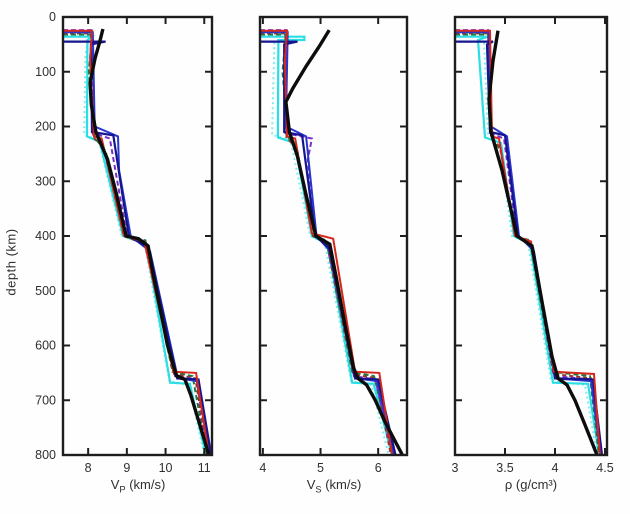 The image size is (630, 514). What do you see at coordinates (88, 468) in the screenshot?
I see `x-tick-label-vp: 8` at bounding box center [88, 468].